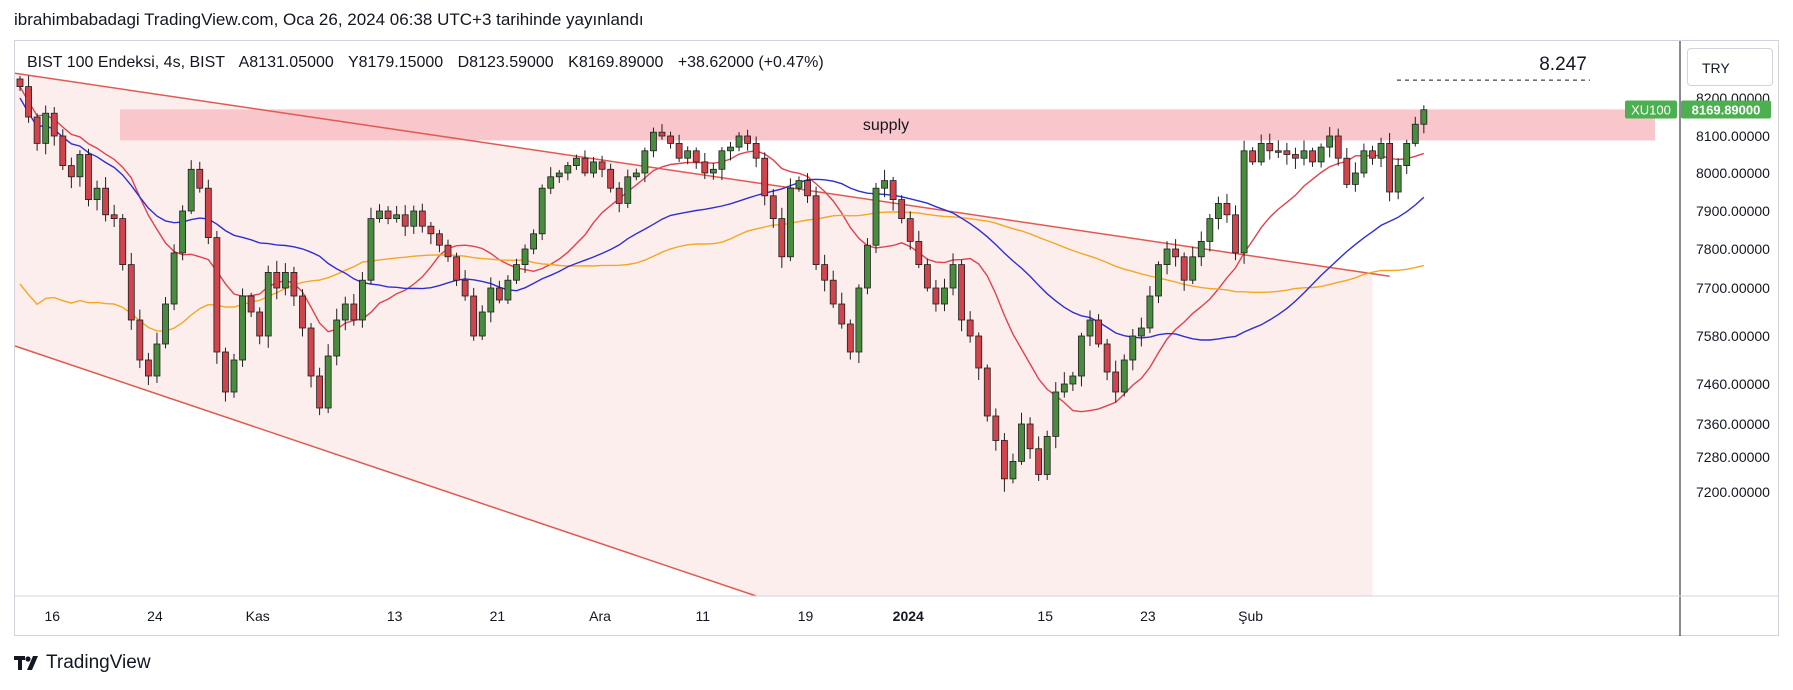 The width and height of the screenshot is (1793, 690). What do you see at coordinates (1733, 211) in the screenshot?
I see `y-tick-label: 7900.00000` at bounding box center [1733, 211].